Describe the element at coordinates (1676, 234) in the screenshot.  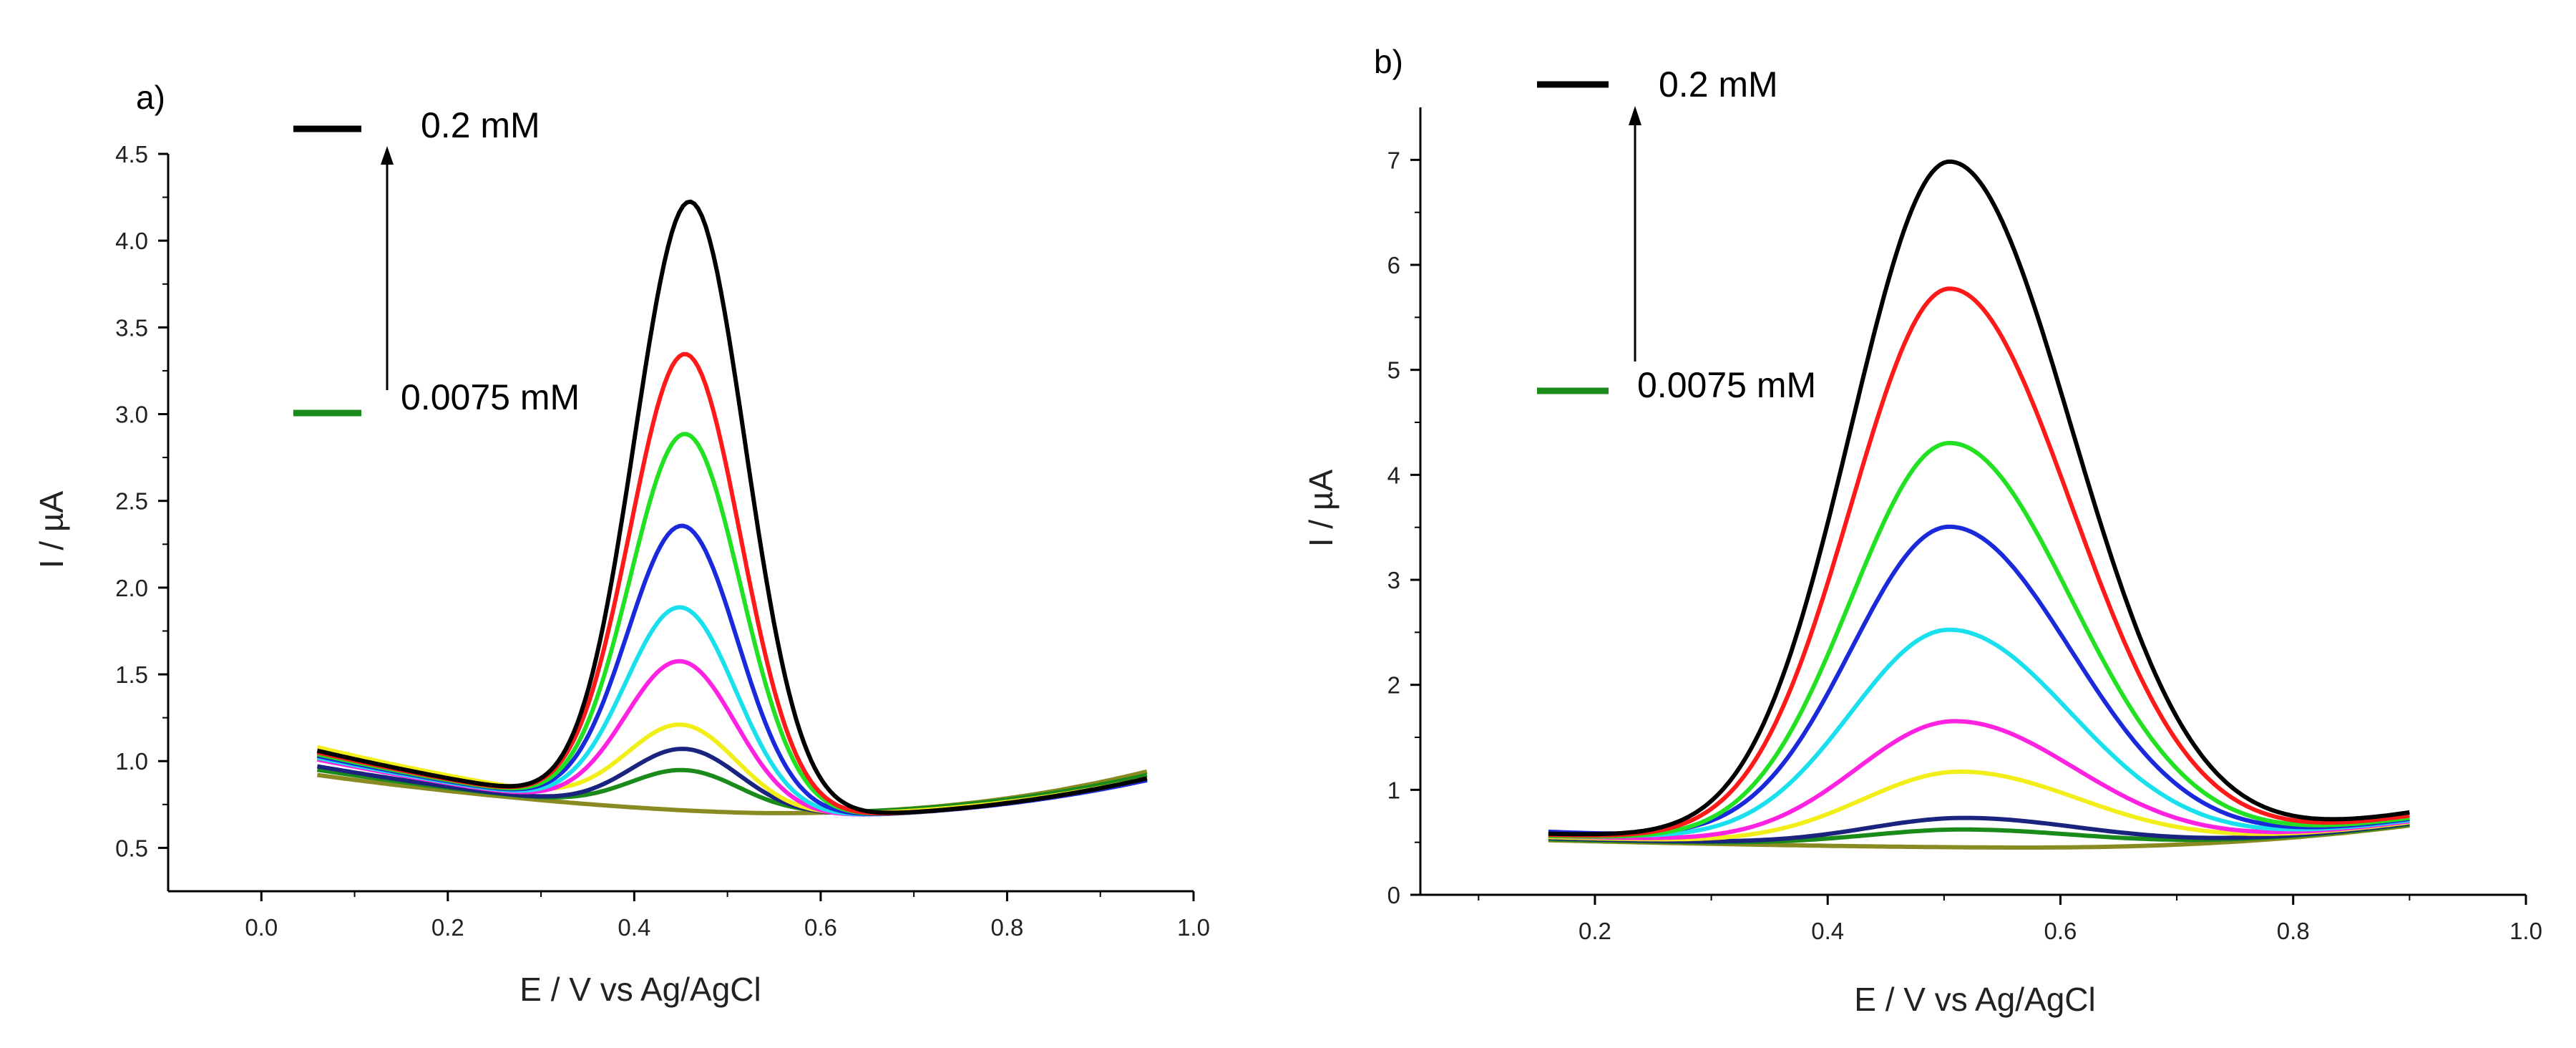
I see `panel-b-legend: 0.2 mM 0.0075 mM` at that location.